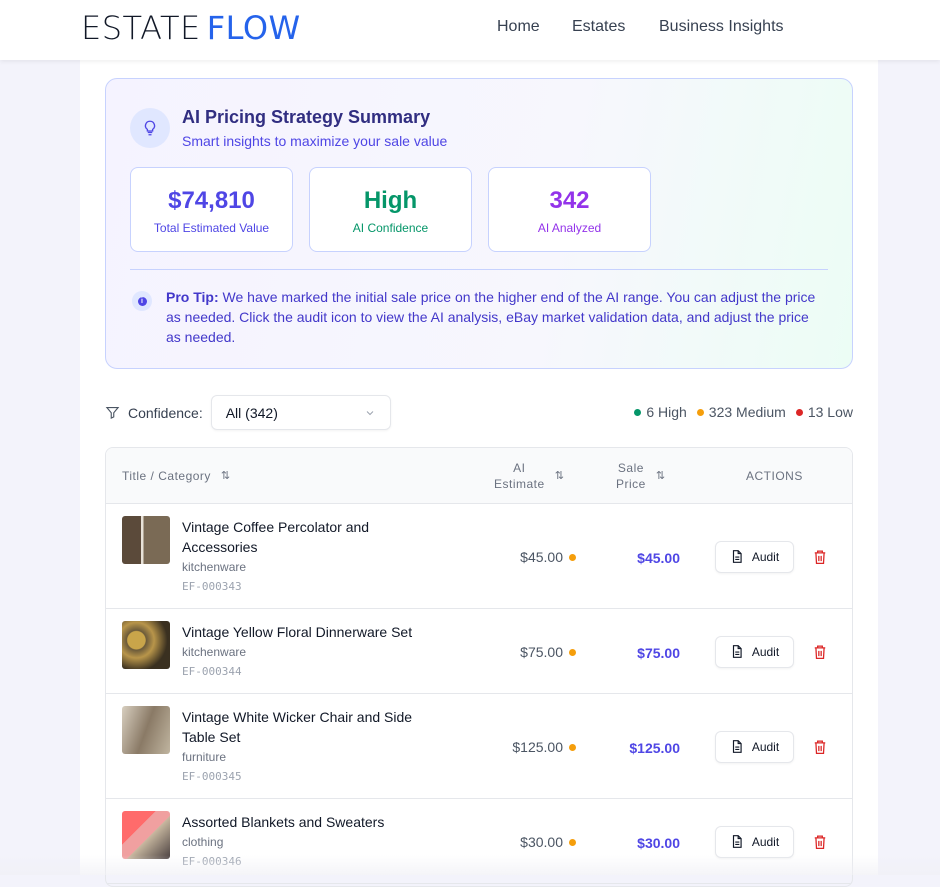  What do you see at coordinates (212, 586) in the screenshot?
I see `item-sku: EF-000343` at bounding box center [212, 586].